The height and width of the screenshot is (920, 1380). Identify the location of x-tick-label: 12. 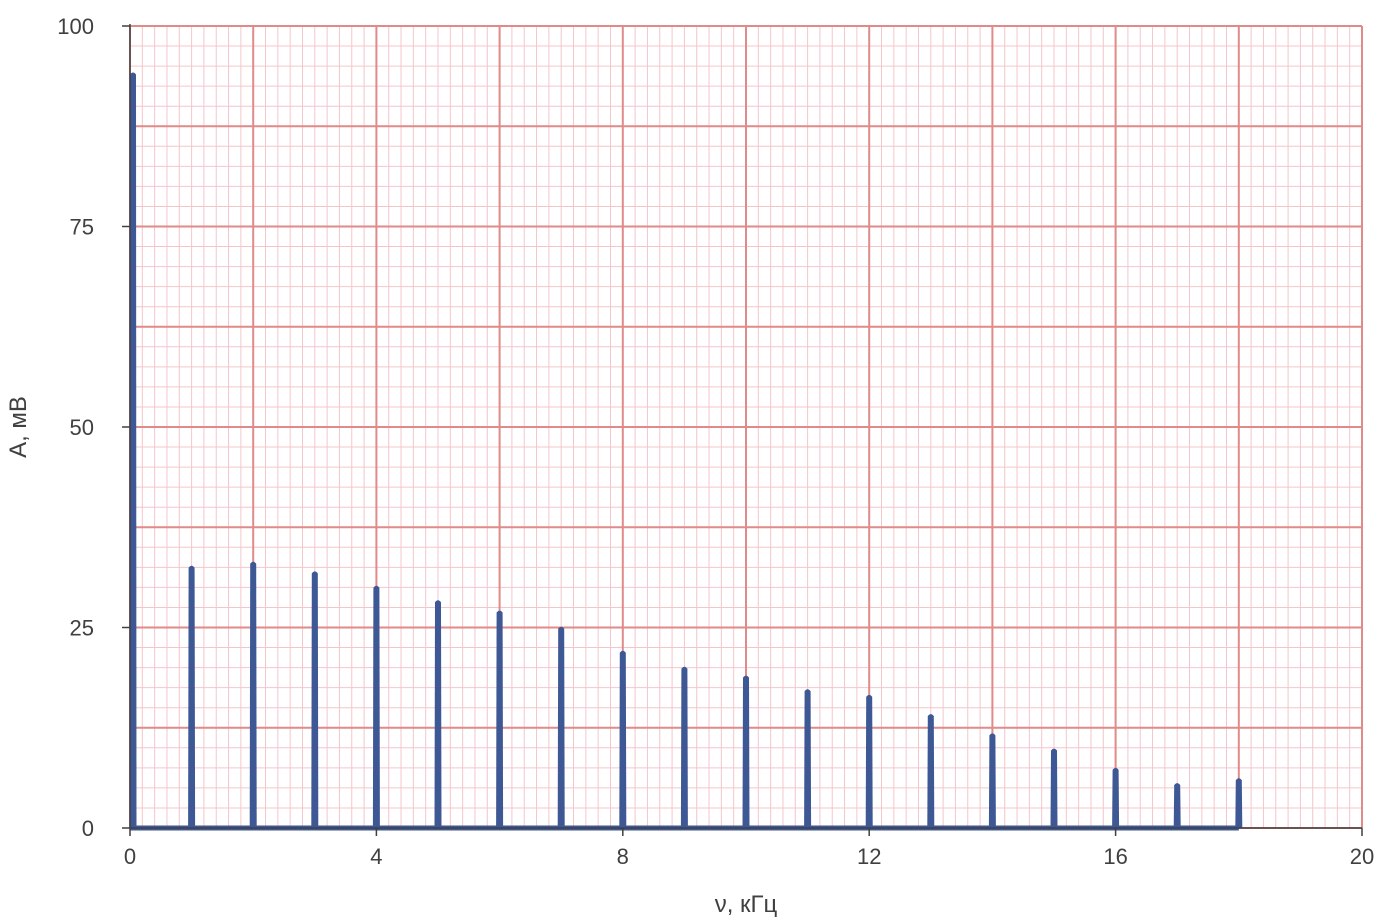
(869, 856).